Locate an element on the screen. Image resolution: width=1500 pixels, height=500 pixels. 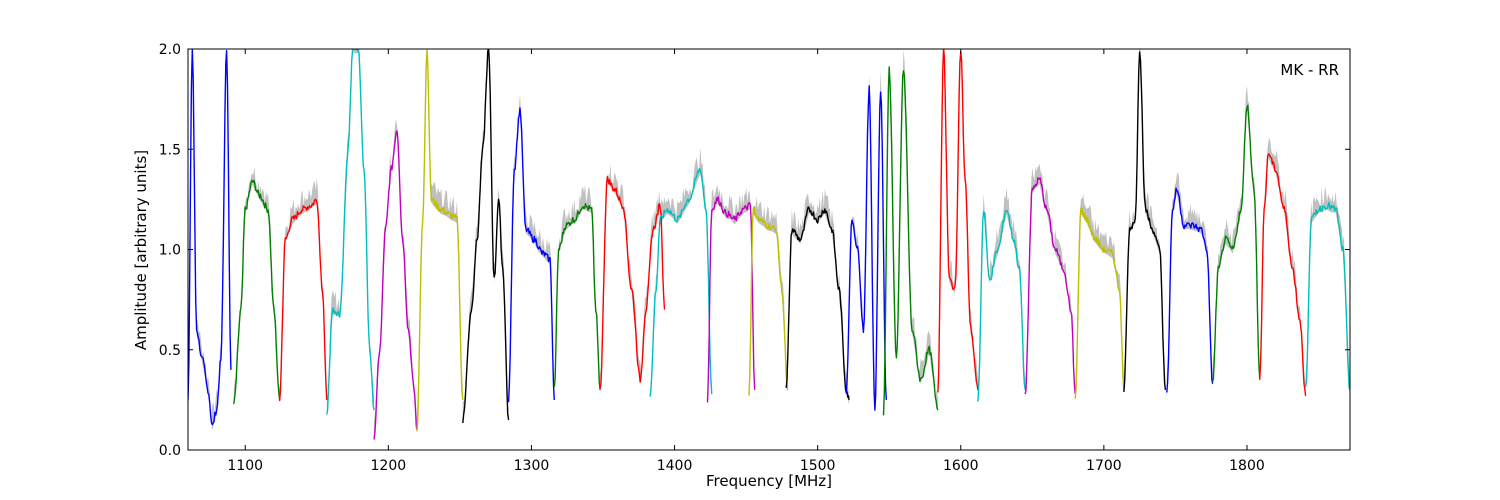
panel-annotation: MK - RR is located at coordinates (1309, 70).